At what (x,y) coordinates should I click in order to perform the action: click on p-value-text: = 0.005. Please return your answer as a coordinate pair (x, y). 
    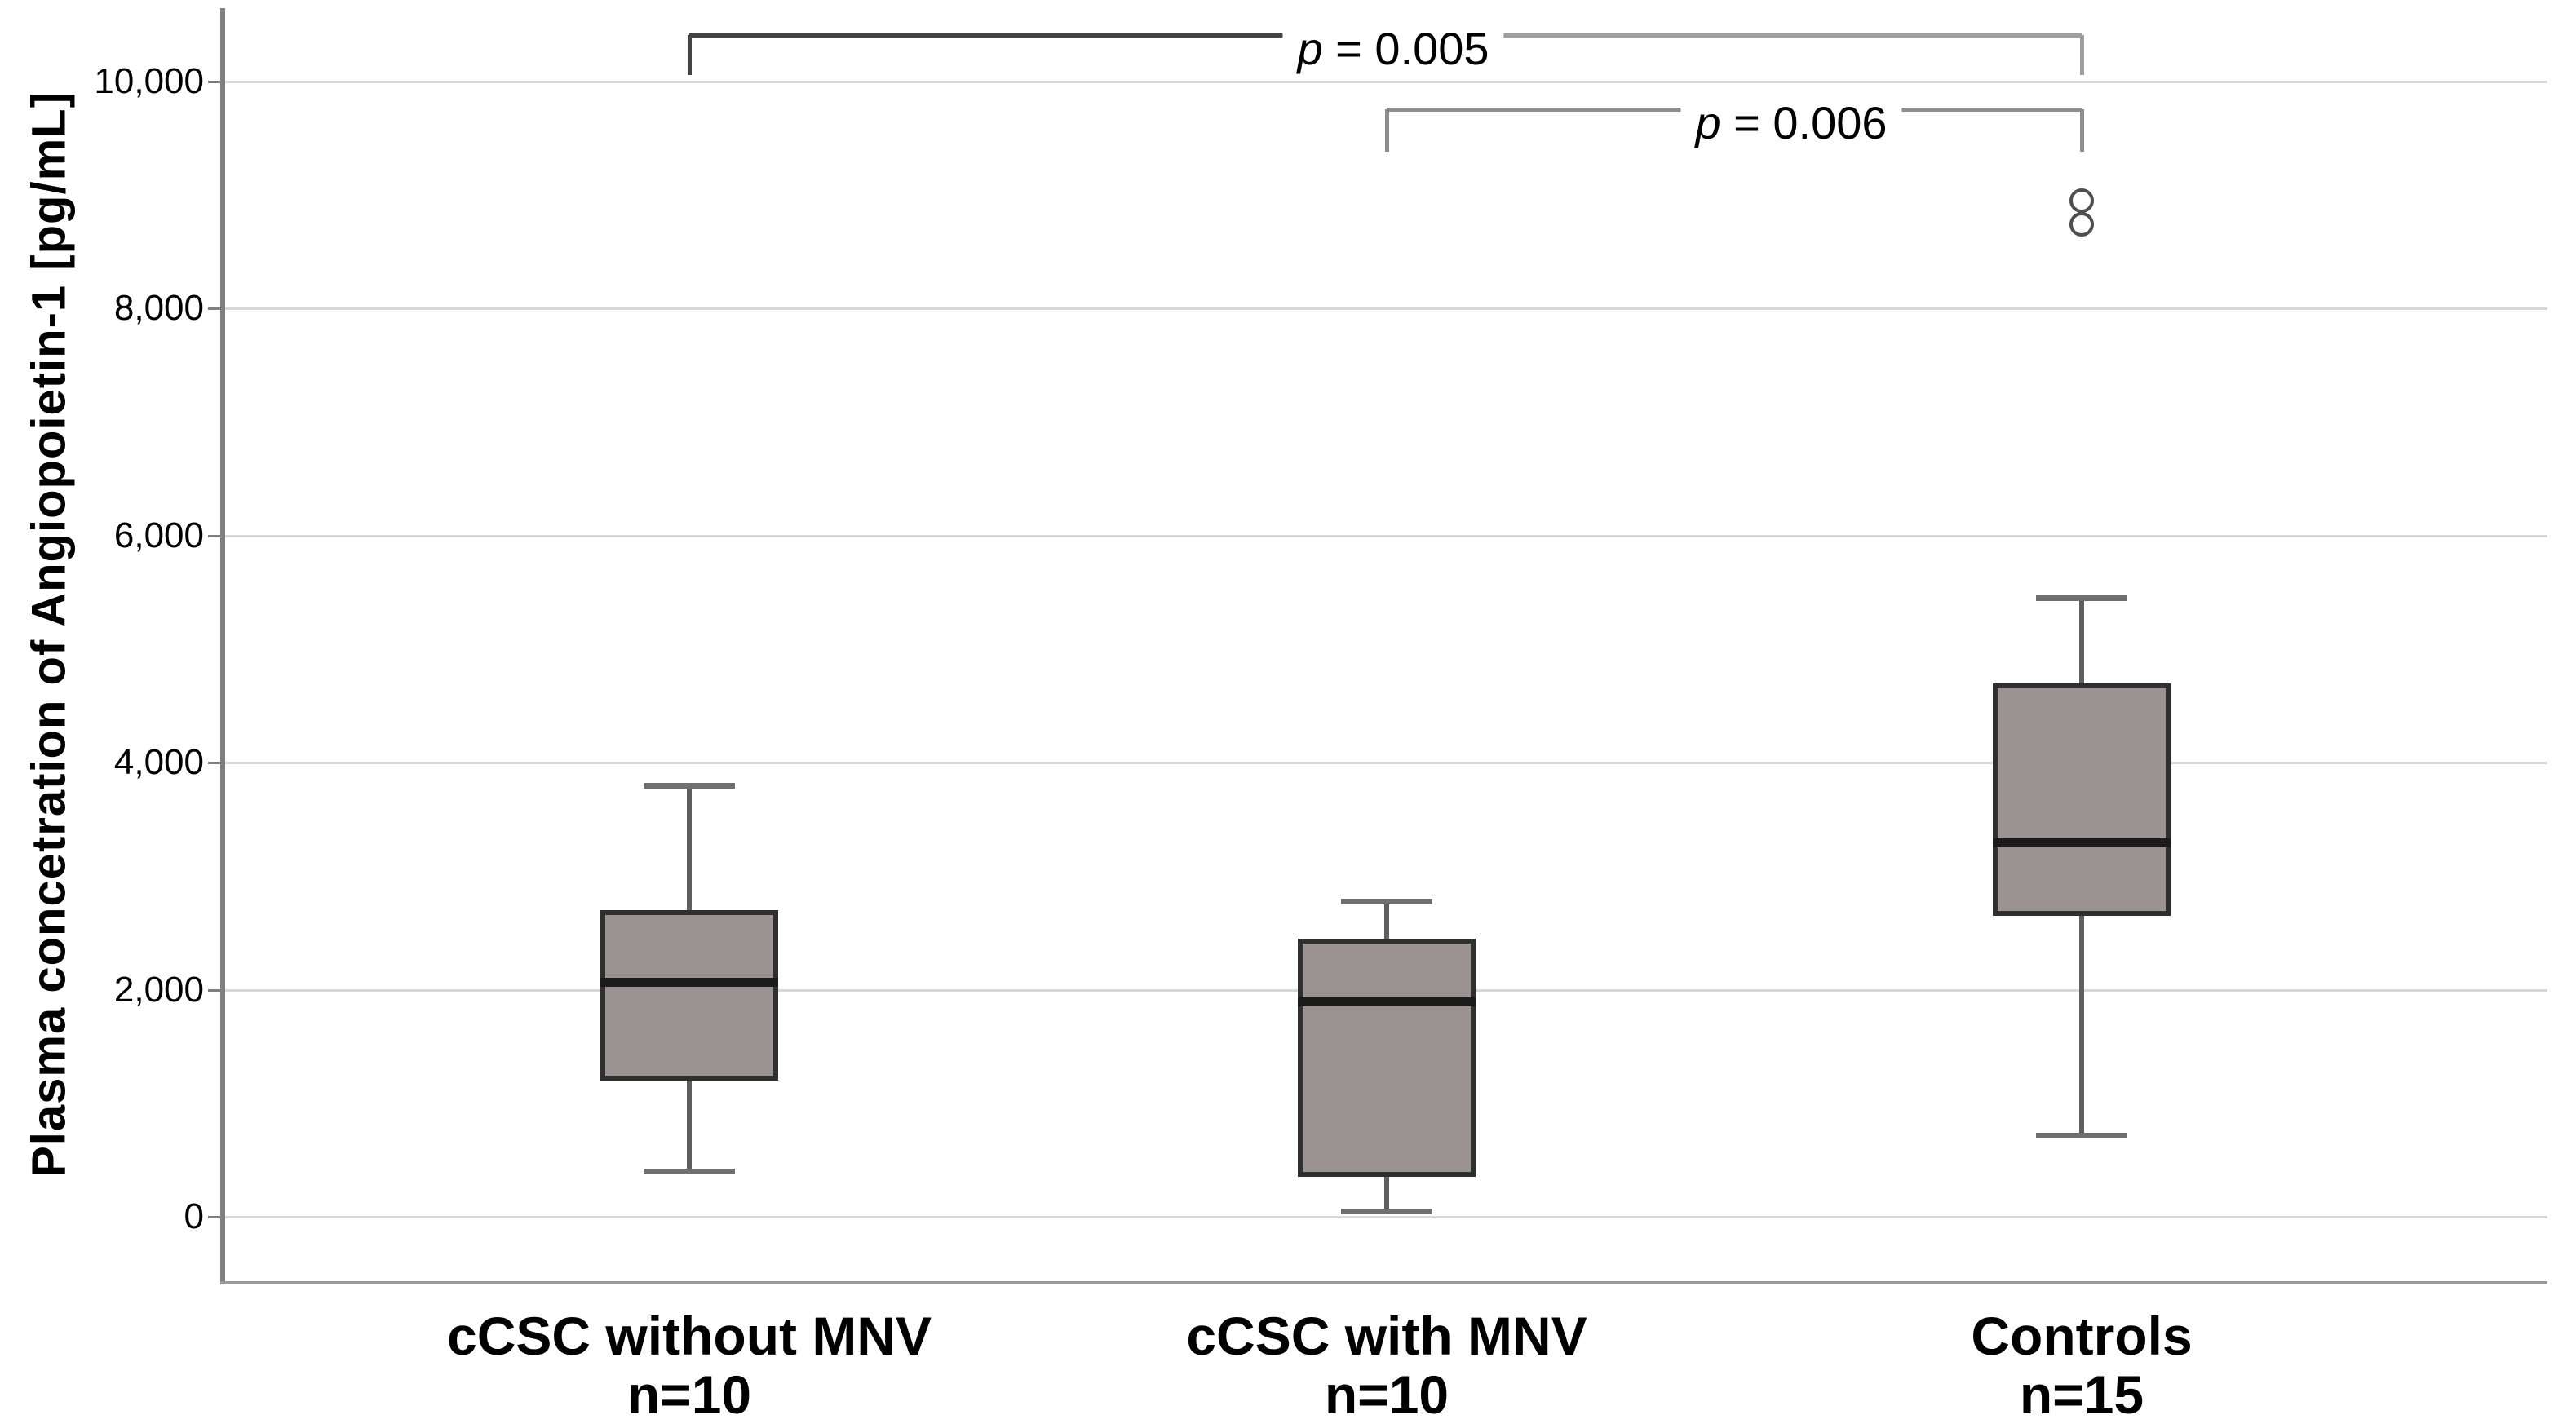
    Looking at the image, I should click on (1405, 49).